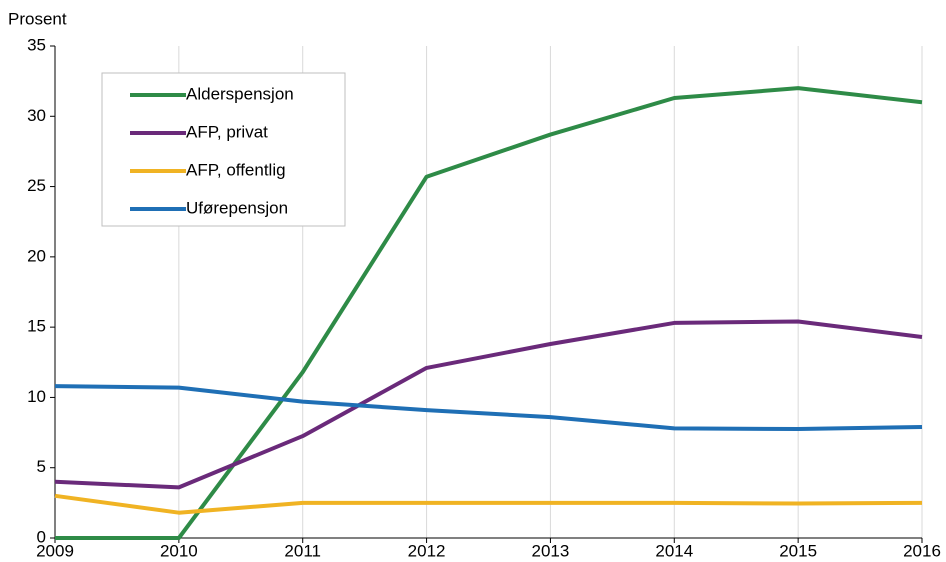  What do you see at coordinates (37, 18) in the screenshot?
I see `y-axis-label: Prosent` at bounding box center [37, 18].